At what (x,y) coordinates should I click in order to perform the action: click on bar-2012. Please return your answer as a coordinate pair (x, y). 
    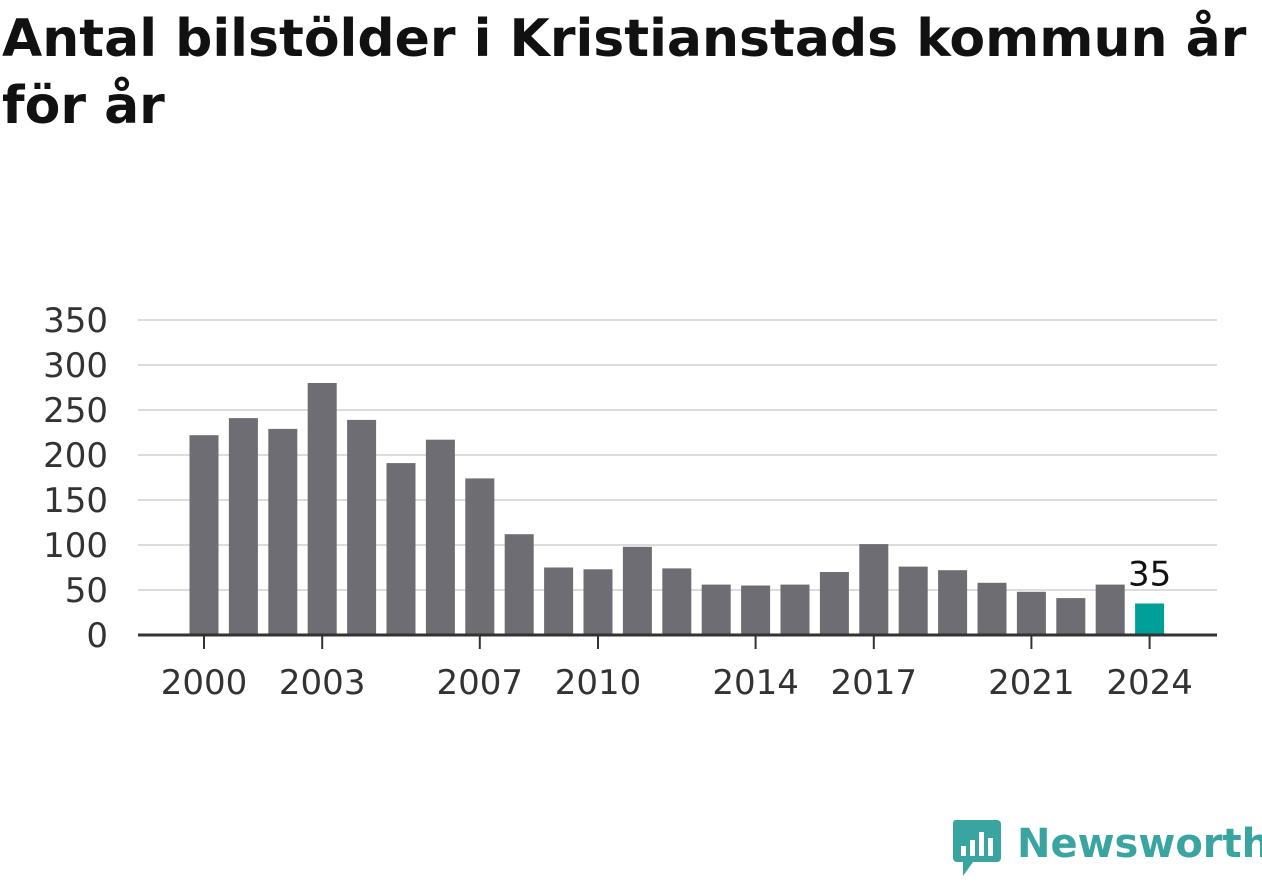
    Looking at the image, I should click on (677, 601).